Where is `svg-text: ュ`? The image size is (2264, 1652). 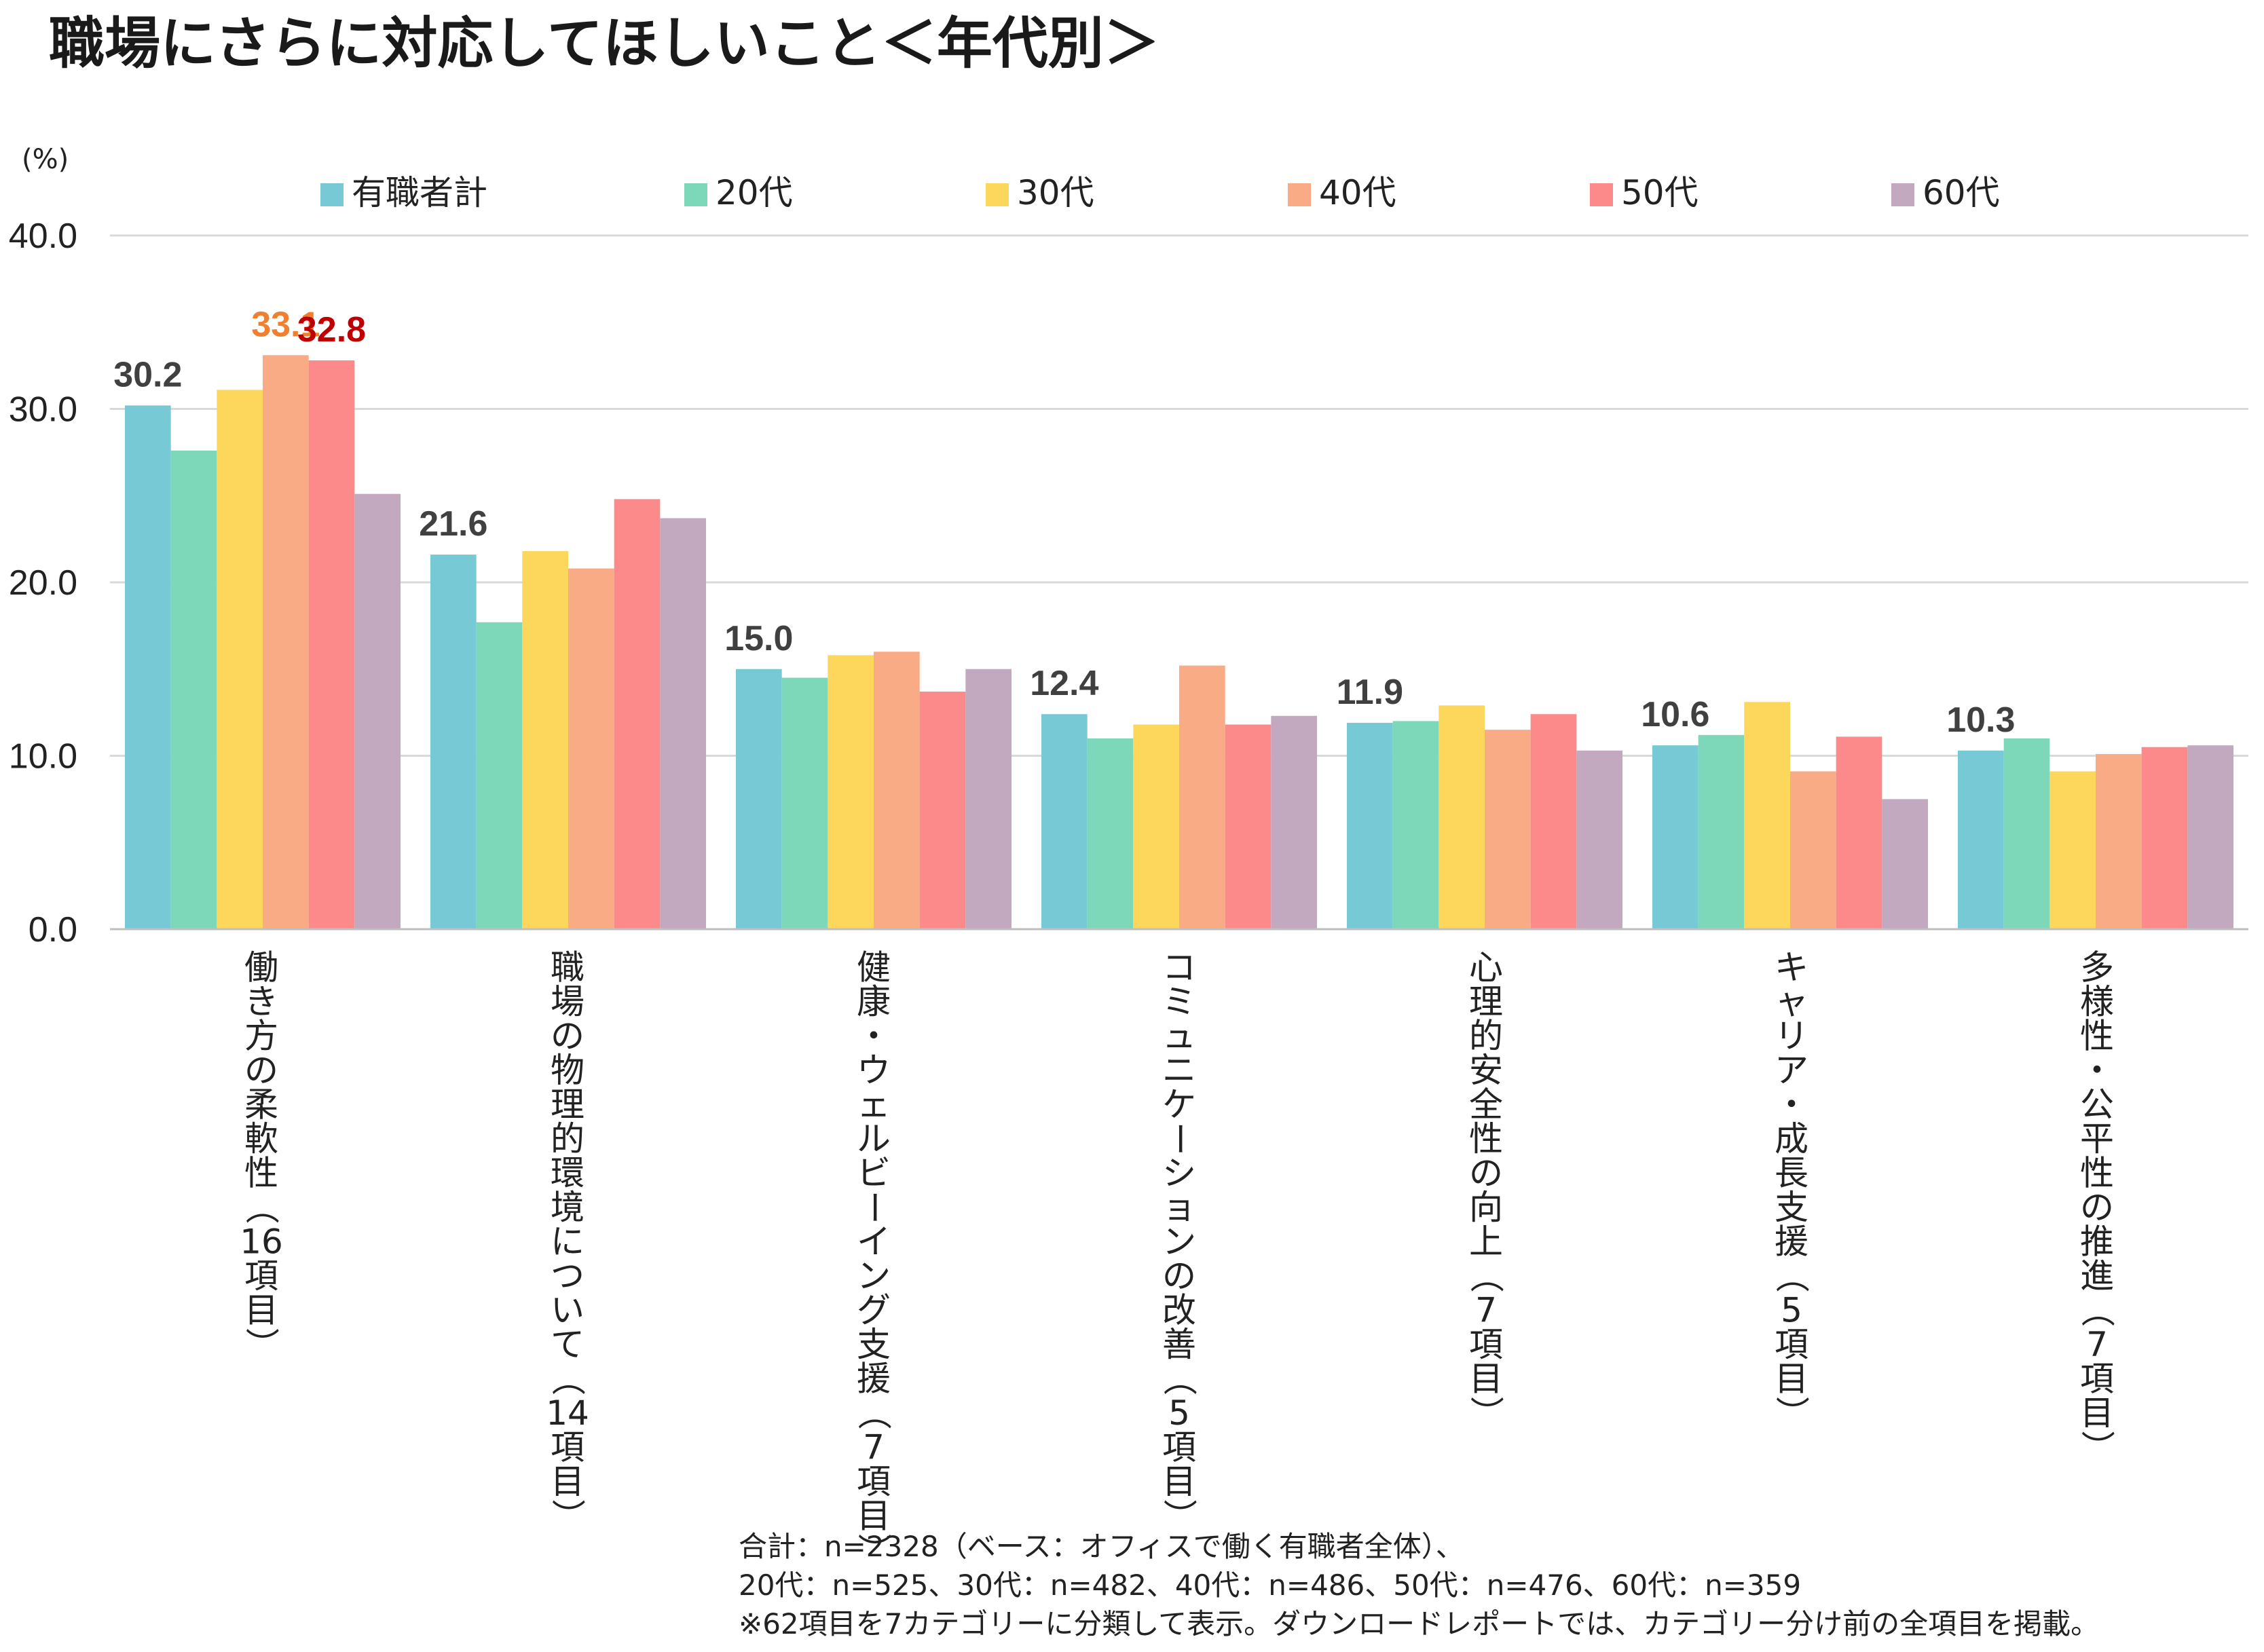
svg-text: ュ is located at coordinates (1179, 1035).